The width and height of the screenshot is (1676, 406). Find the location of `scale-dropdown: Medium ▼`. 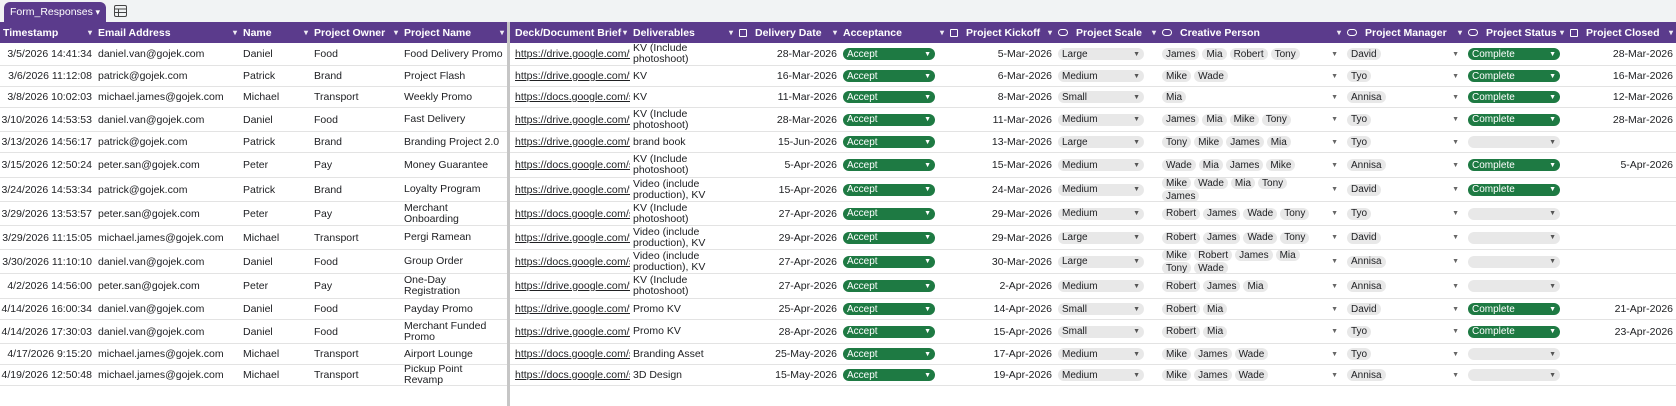

scale-dropdown: Medium ▼ is located at coordinates (1101, 76).